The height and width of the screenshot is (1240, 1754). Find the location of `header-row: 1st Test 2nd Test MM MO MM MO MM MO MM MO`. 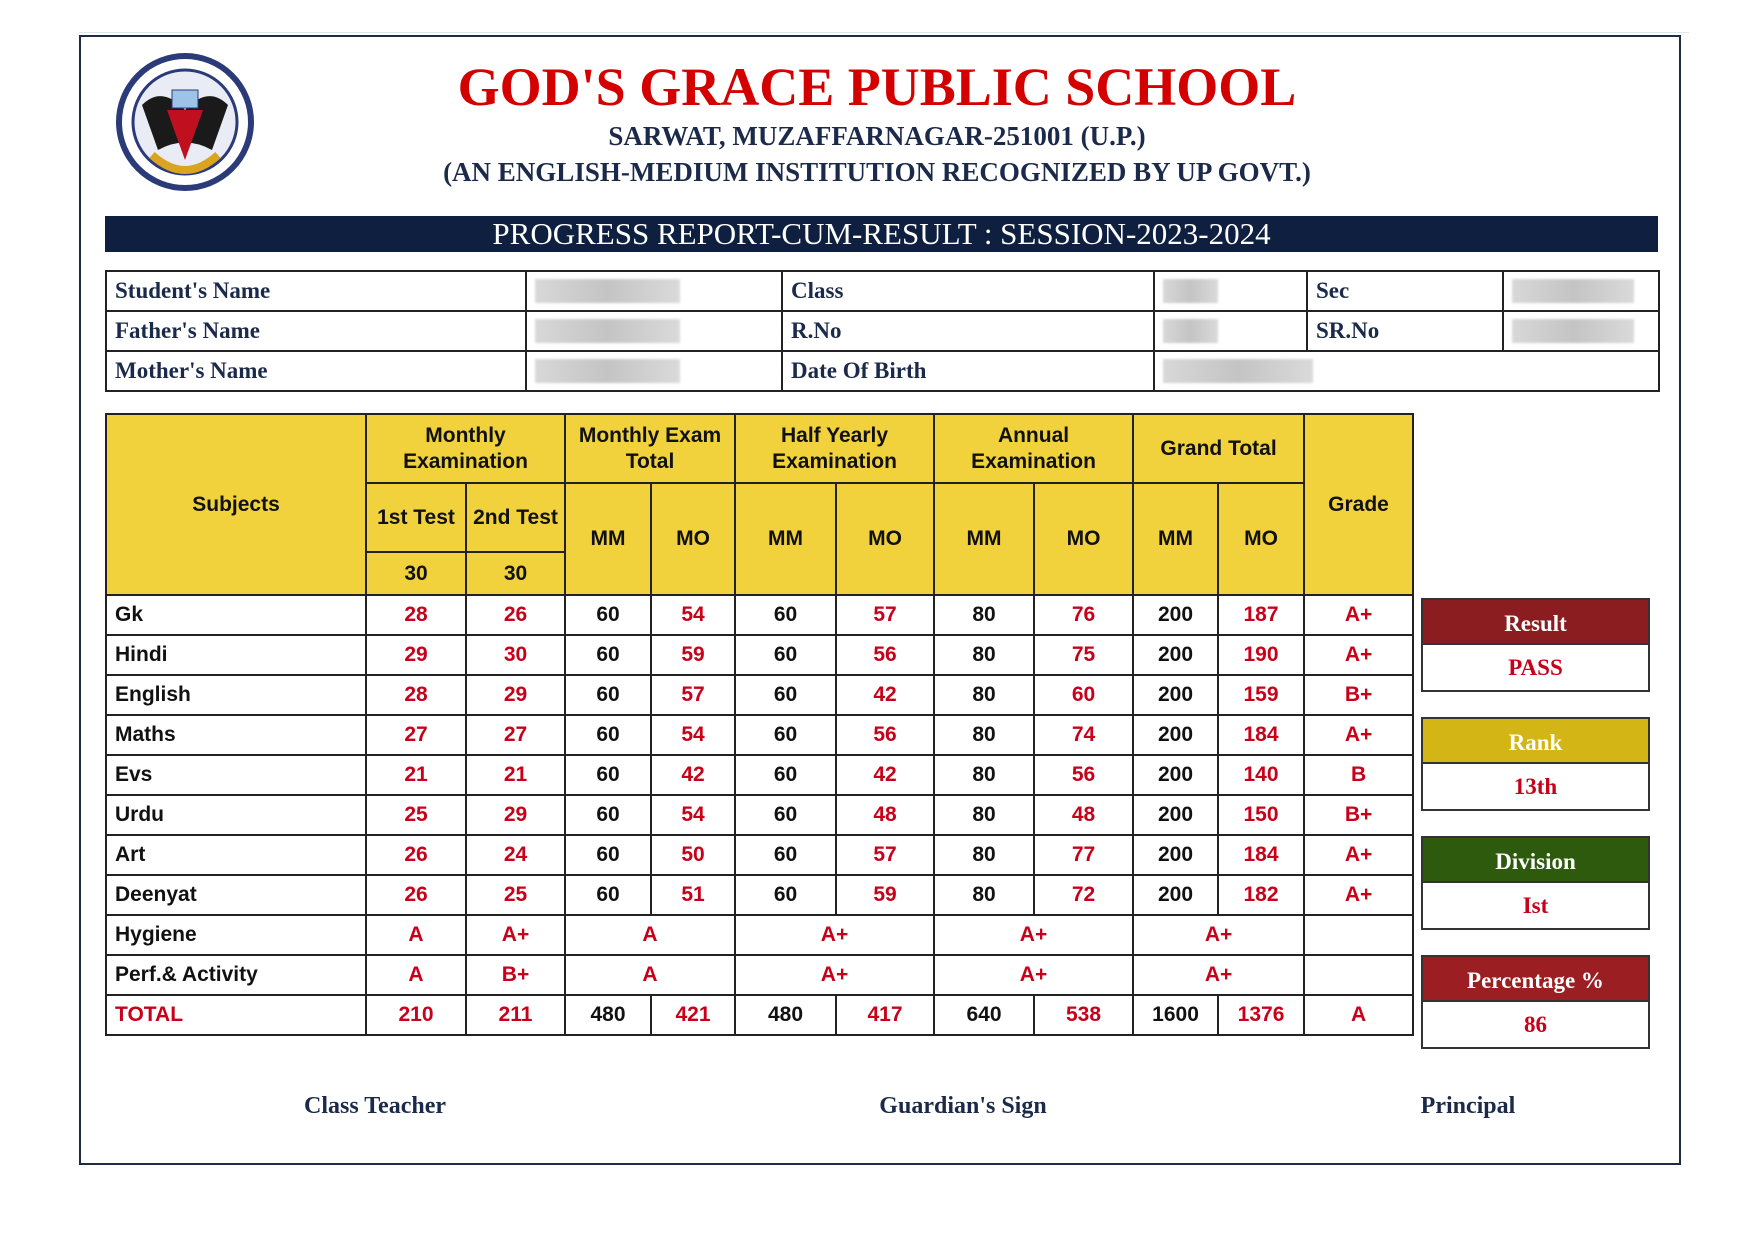

header-row: 1st Test 2nd Test MM MO MM MO MM MO MM MO is located at coordinates (759, 539).